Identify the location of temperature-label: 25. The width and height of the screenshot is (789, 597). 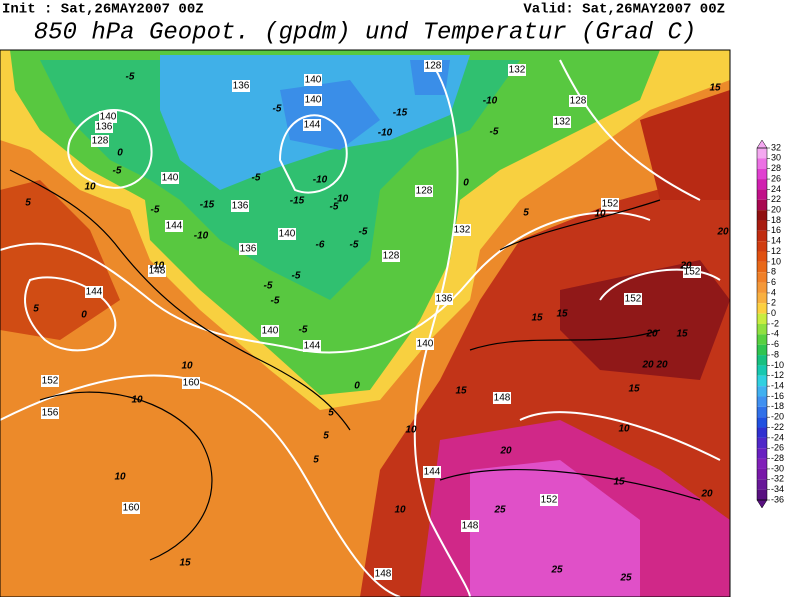
(625, 578).